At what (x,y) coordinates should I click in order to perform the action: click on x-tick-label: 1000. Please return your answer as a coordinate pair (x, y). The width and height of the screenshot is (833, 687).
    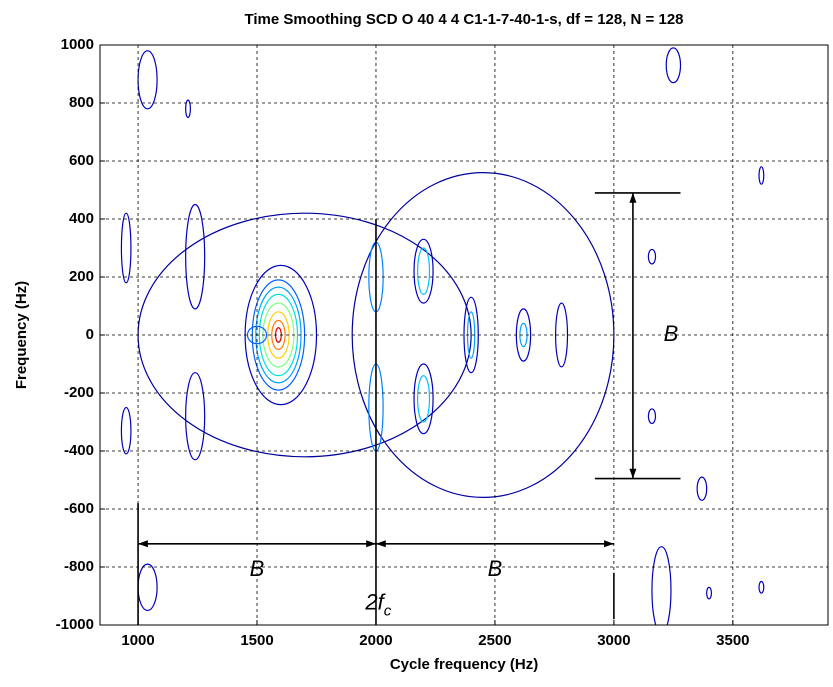
    Looking at the image, I should click on (137, 640).